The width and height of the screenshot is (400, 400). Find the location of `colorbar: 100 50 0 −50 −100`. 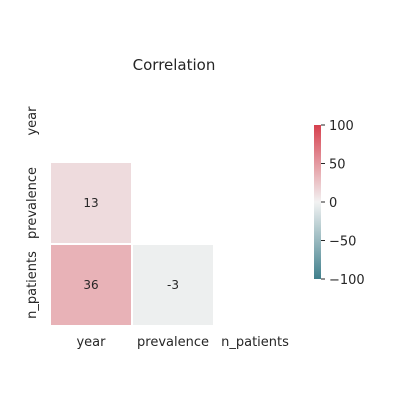

colorbar: 100 50 0 −50 −100 is located at coordinates (339, 203).